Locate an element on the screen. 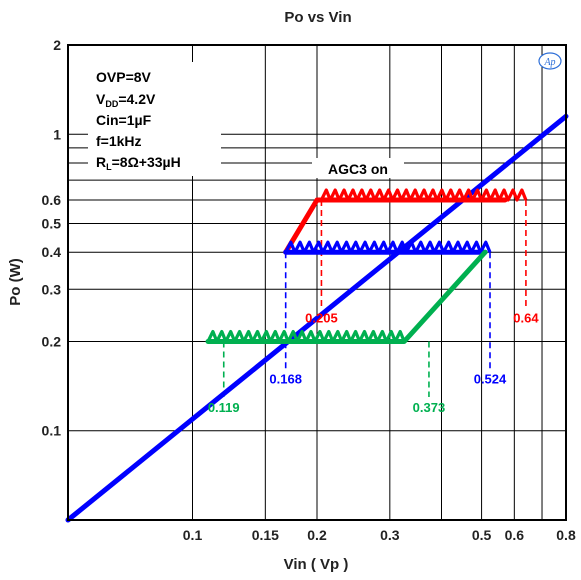  y-tick-label: 0.3 is located at coordinates (52, 289).